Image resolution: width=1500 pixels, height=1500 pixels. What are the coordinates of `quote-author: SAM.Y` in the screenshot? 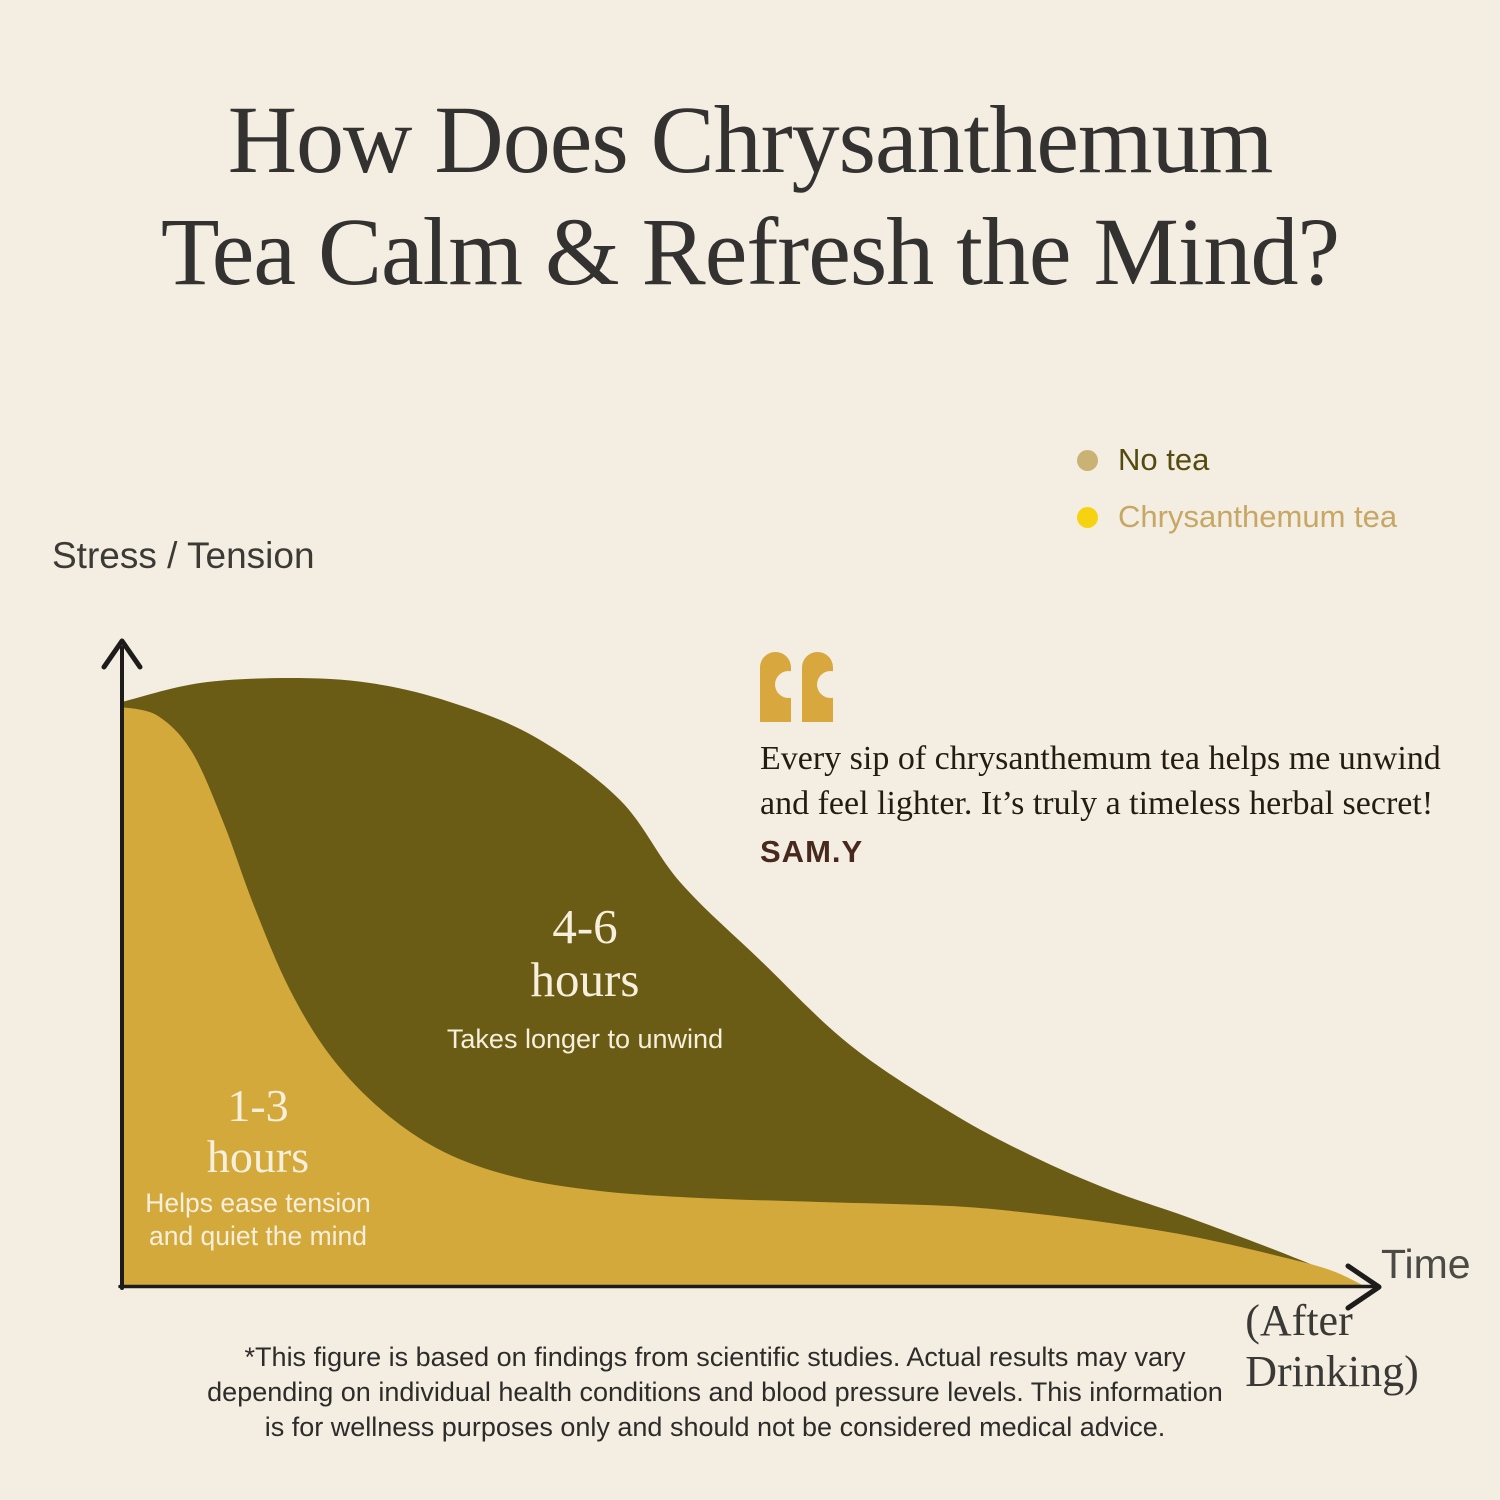 It's located at (812, 851).